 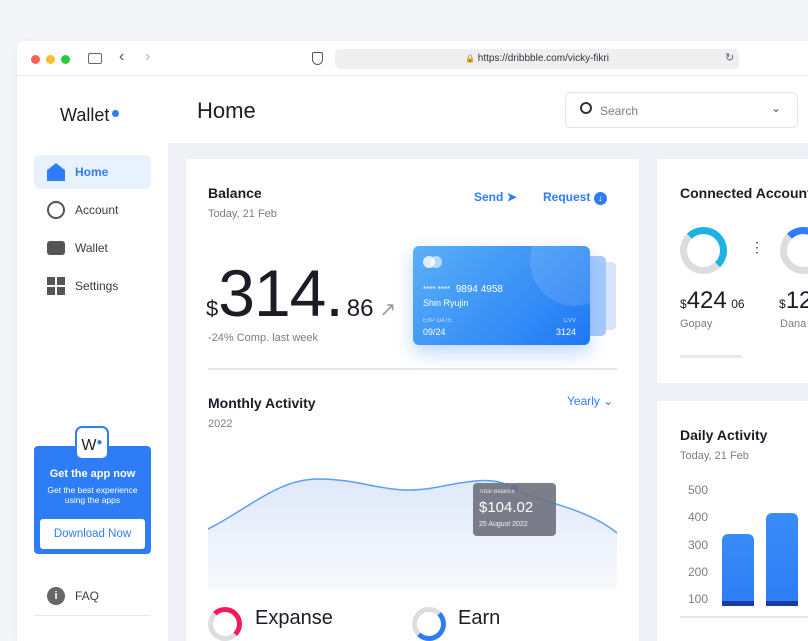 I want to click on shield-icon, so click(x=317, y=58).